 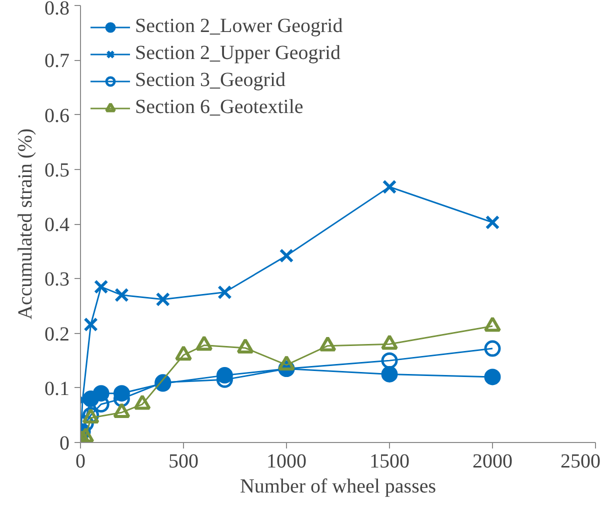 I want to click on x-tick-label: 2500, so click(x=580, y=461).